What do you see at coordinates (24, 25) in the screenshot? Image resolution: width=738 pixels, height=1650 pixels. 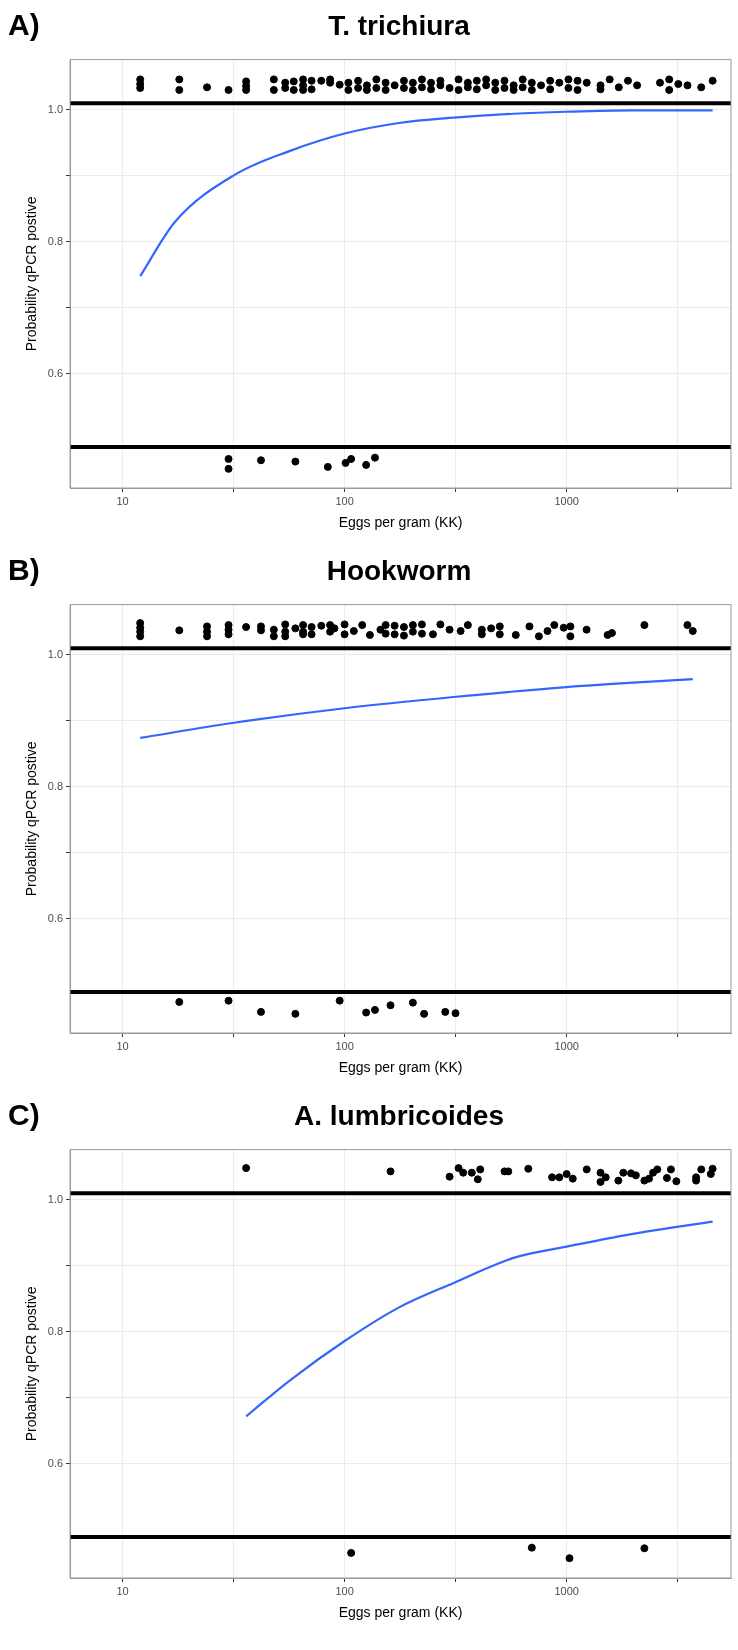 I see `text: A)` at bounding box center [24, 25].